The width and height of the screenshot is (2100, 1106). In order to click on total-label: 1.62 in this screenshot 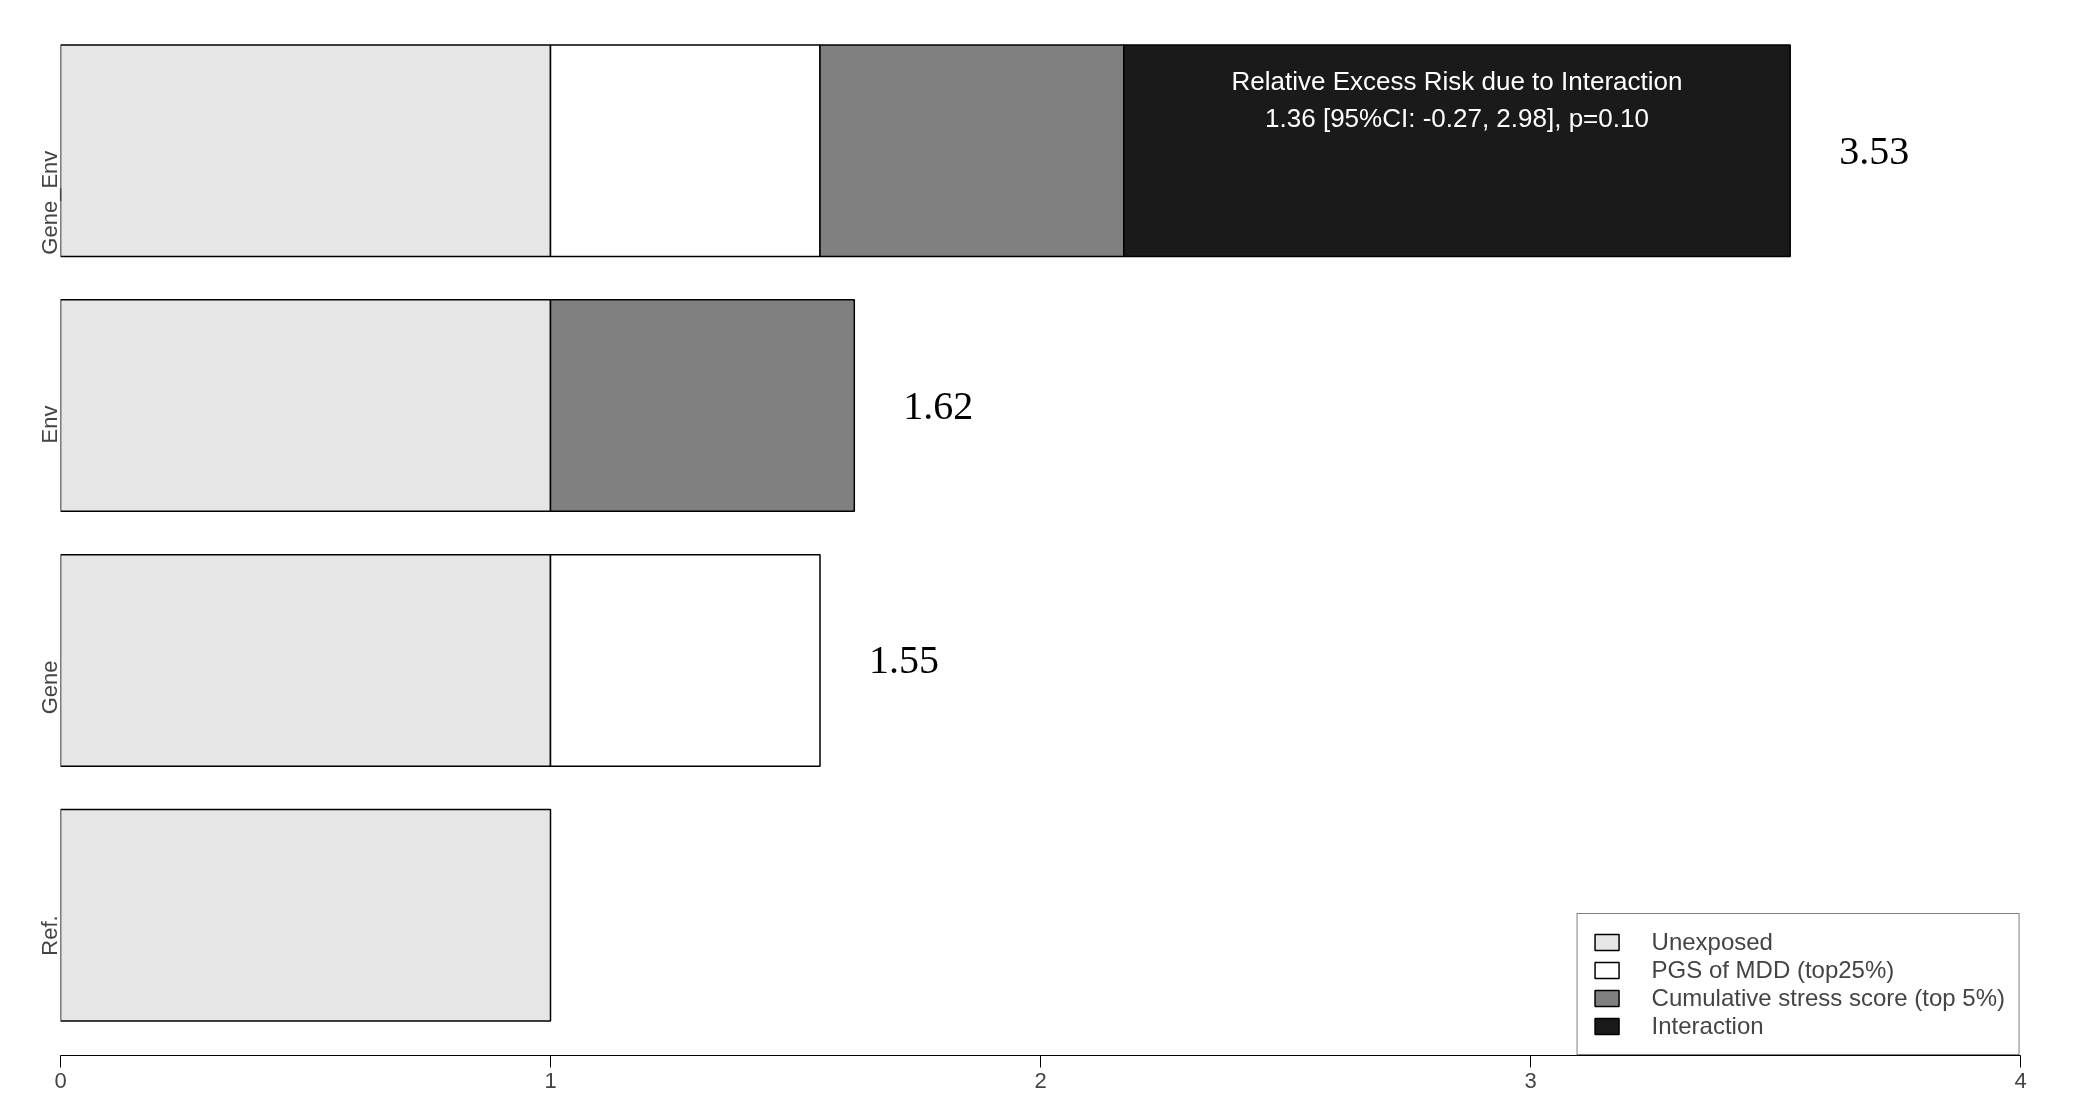, I will do `click(938, 405)`.